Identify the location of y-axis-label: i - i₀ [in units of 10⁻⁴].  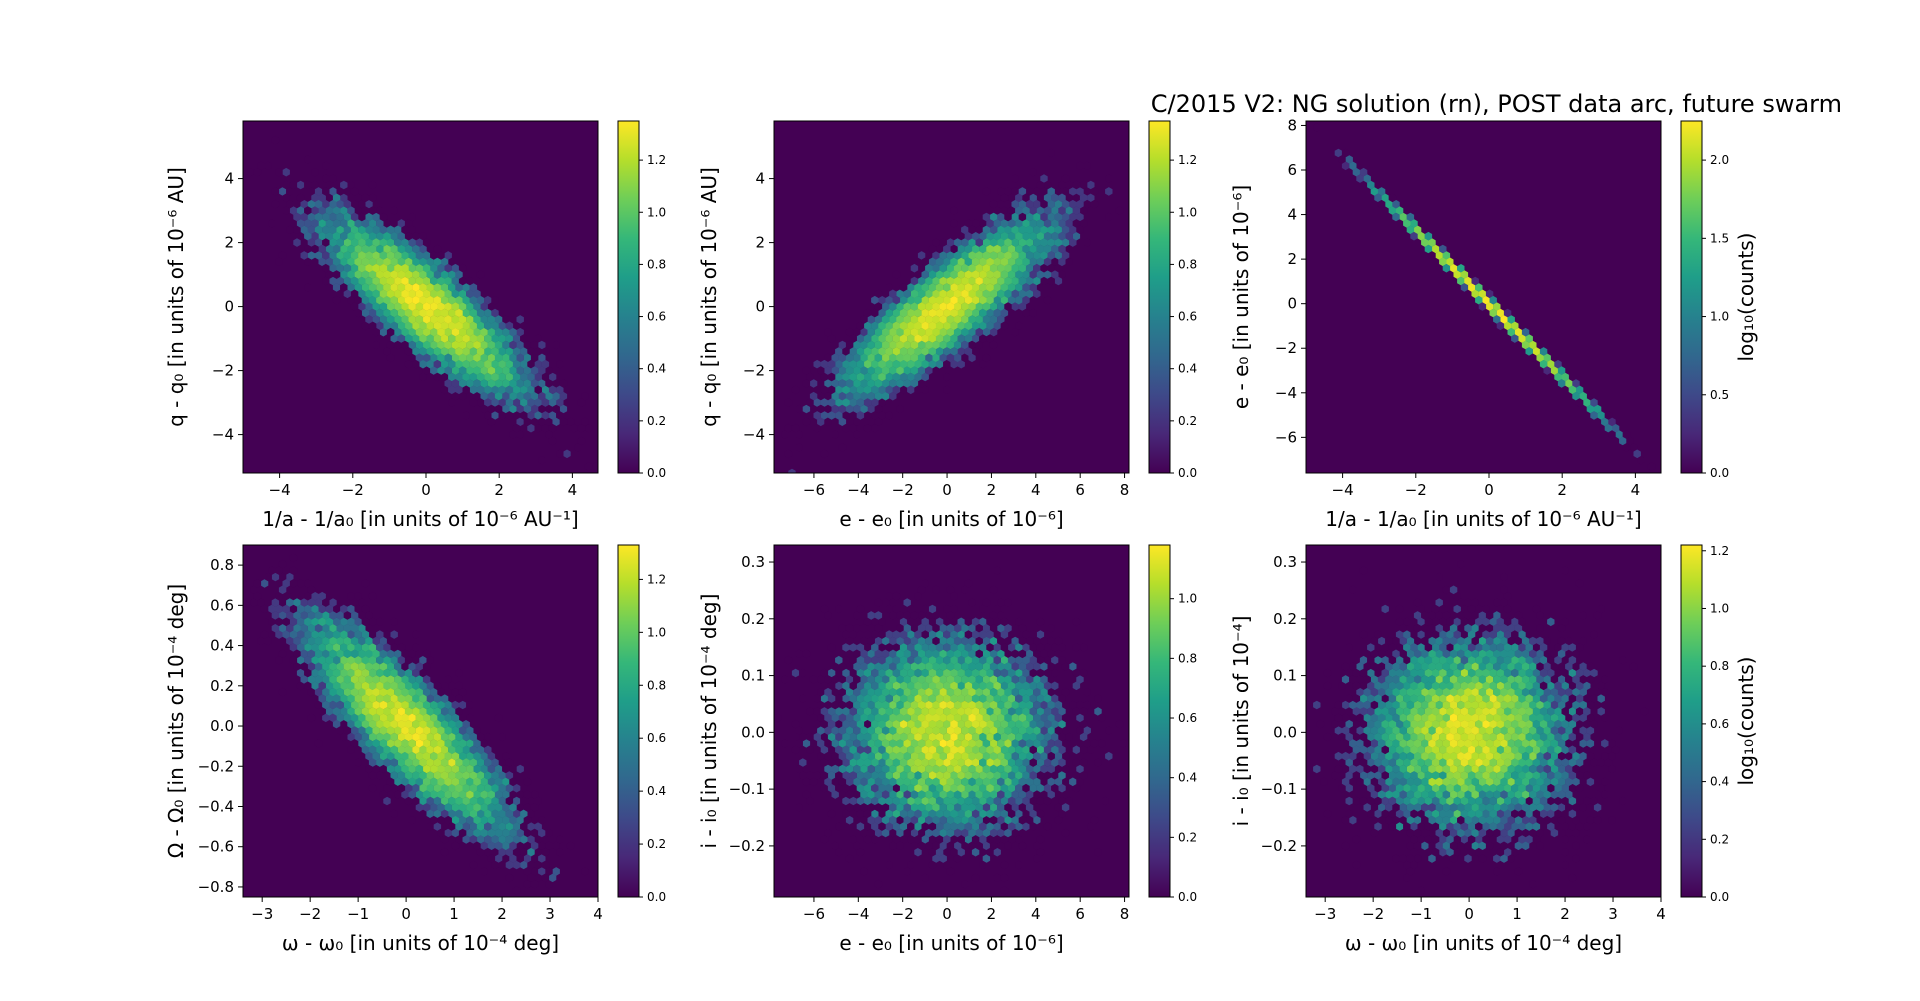
(1241, 721).